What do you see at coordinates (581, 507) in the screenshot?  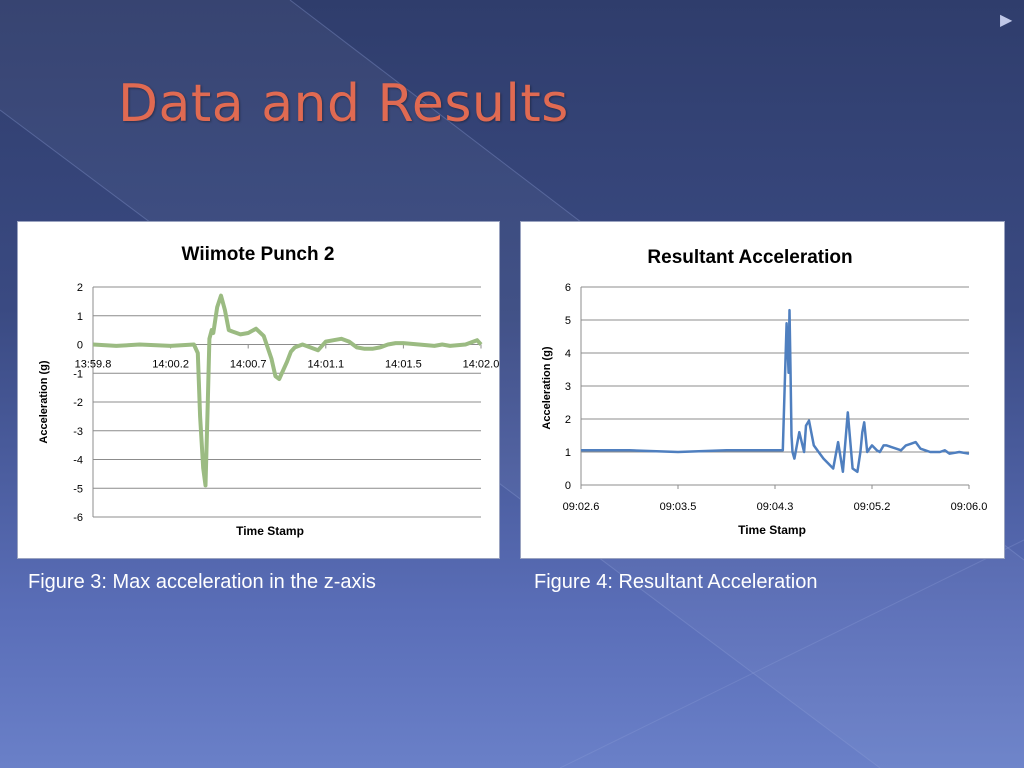 I see `x-tick-label: 09:02.6` at bounding box center [581, 507].